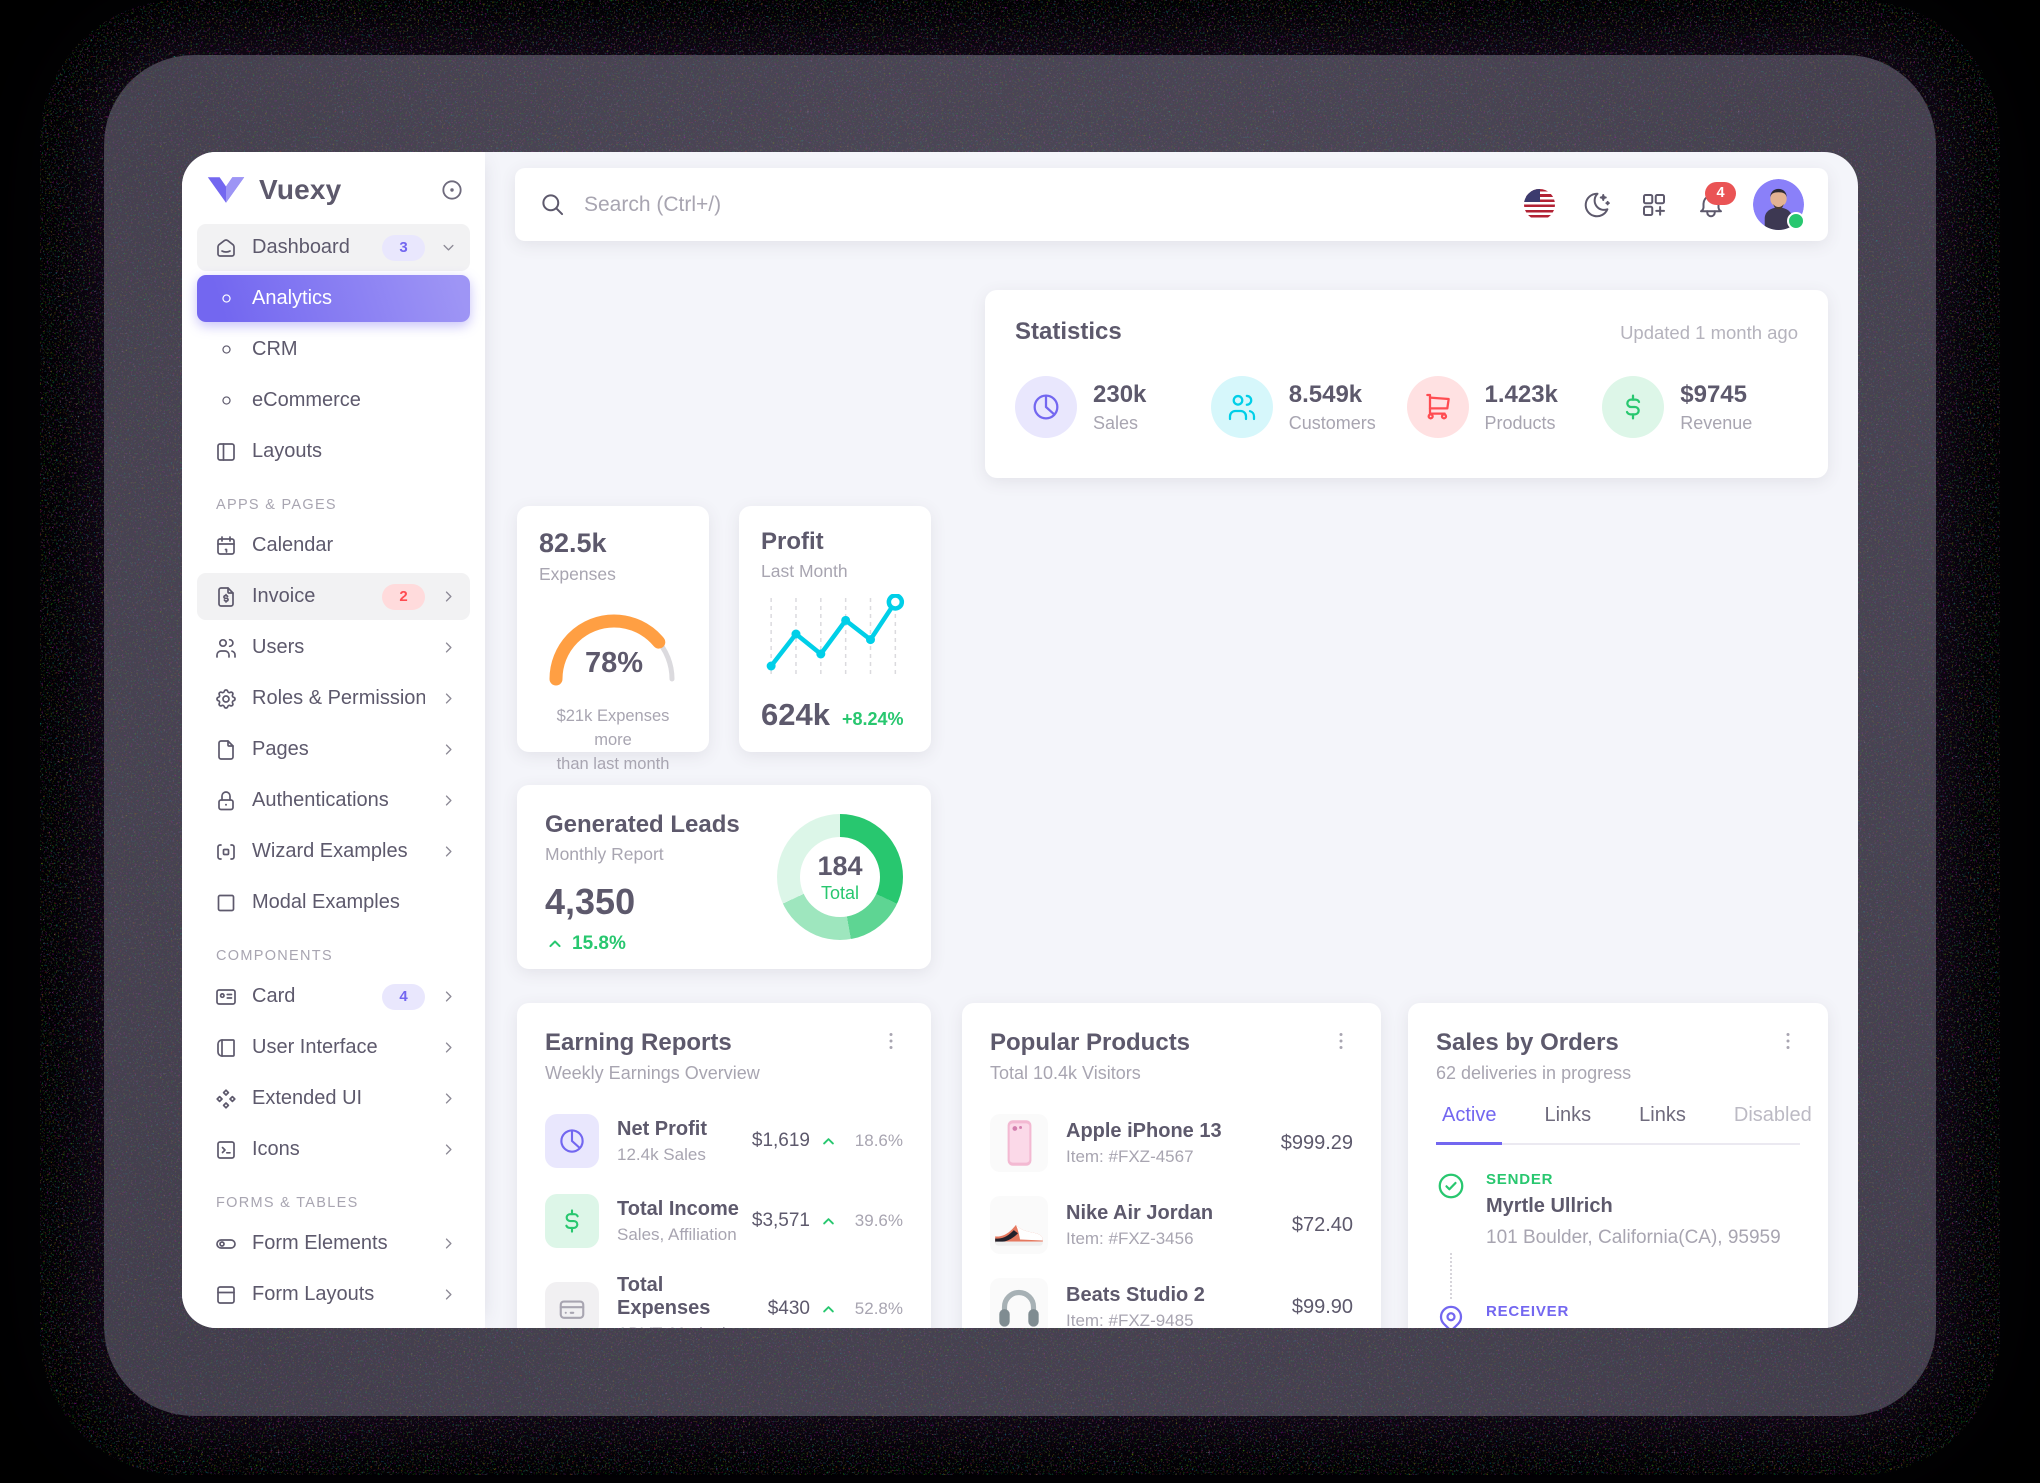 This screenshot has width=2040, height=1483. Describe the element at coordinates (878, 1308) in the screenshot. I see `earning-row-change: 52.8%` at that location.